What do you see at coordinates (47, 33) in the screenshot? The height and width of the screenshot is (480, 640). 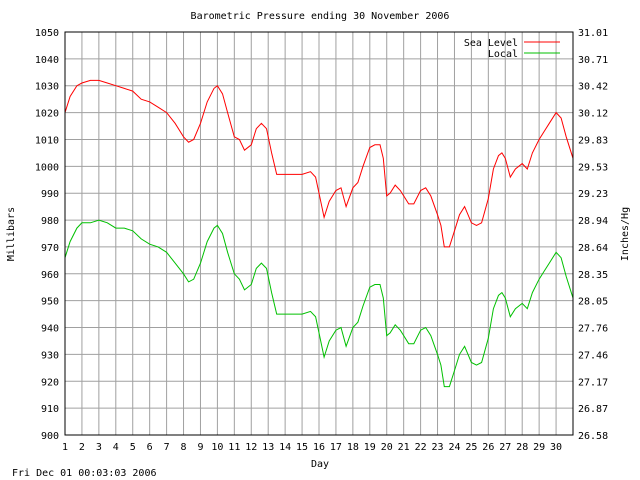 I see `y-tick-label: 1050` at bounding box center [47, 33].